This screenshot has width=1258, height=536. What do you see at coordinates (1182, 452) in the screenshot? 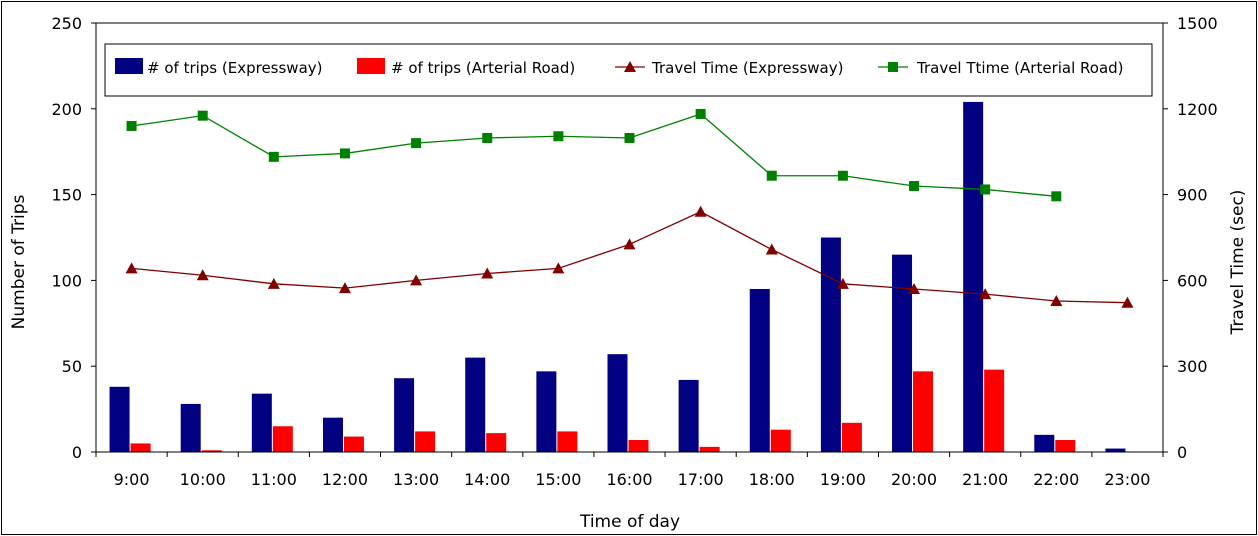
I see `y2-tick-label: 0` at bounding box center [1182, 452].